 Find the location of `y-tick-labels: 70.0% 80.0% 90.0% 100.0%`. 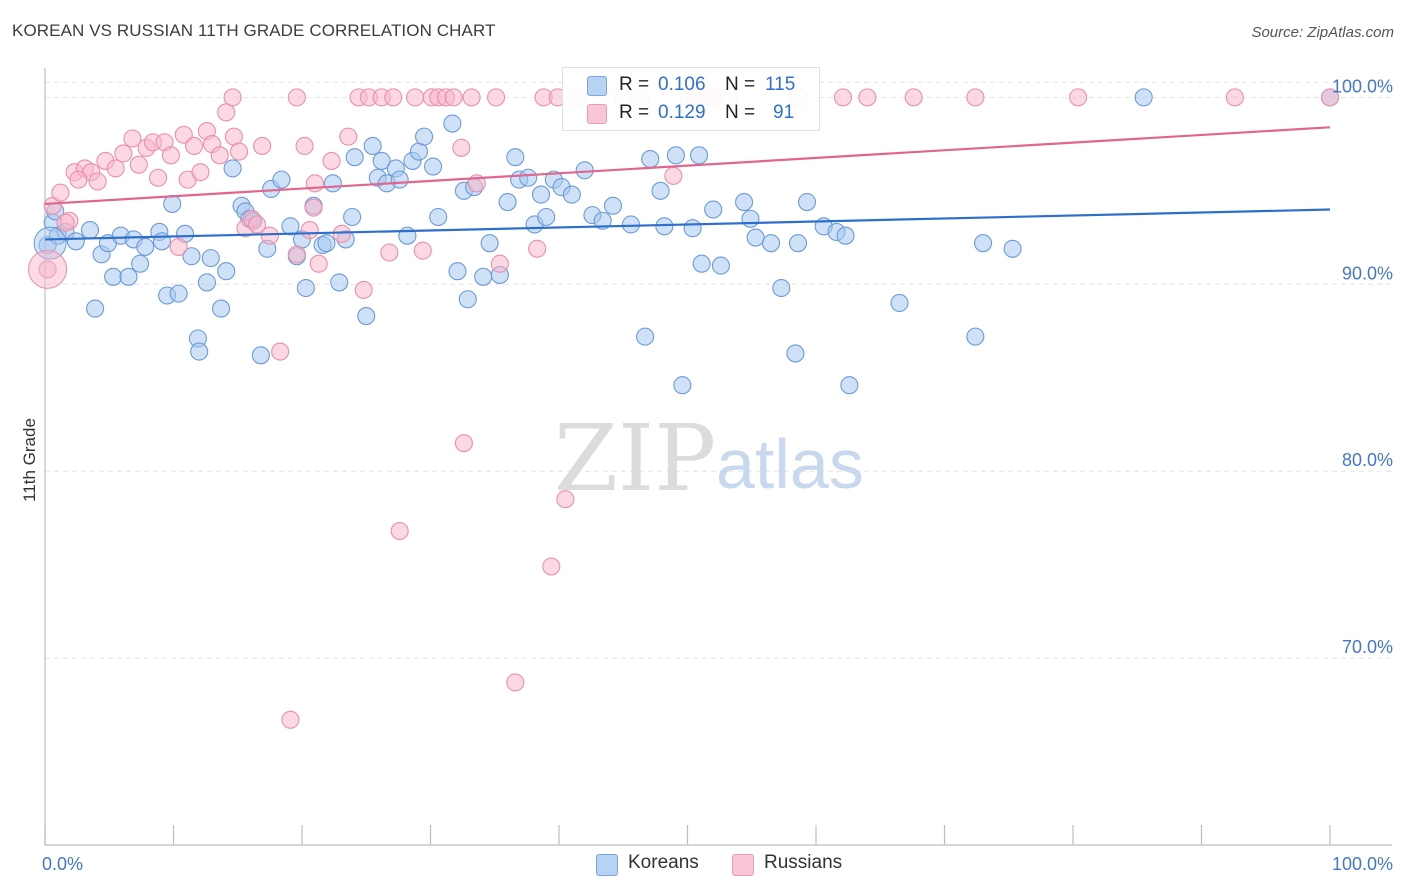

y-tick-labels: 70.0% 80.0% 90.0% 100.0% is located at coordinates (1362, 366).